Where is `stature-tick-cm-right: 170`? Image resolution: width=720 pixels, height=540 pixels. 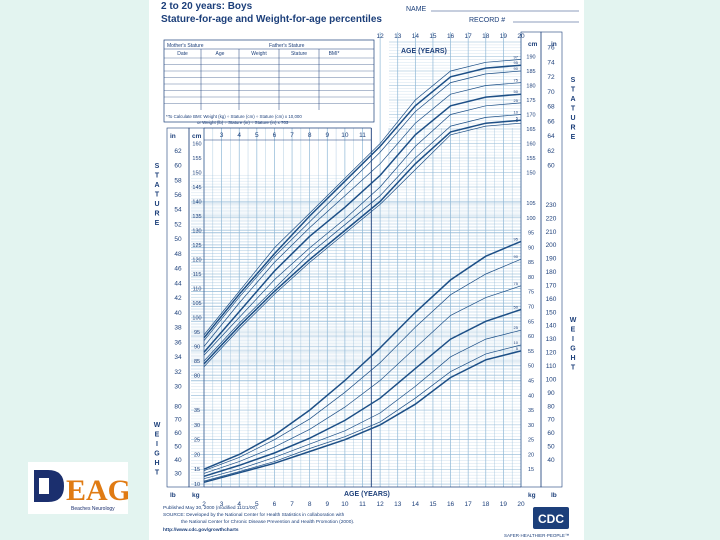
stature-tick-cm-right: 170 is located at coordinates (530, 116).